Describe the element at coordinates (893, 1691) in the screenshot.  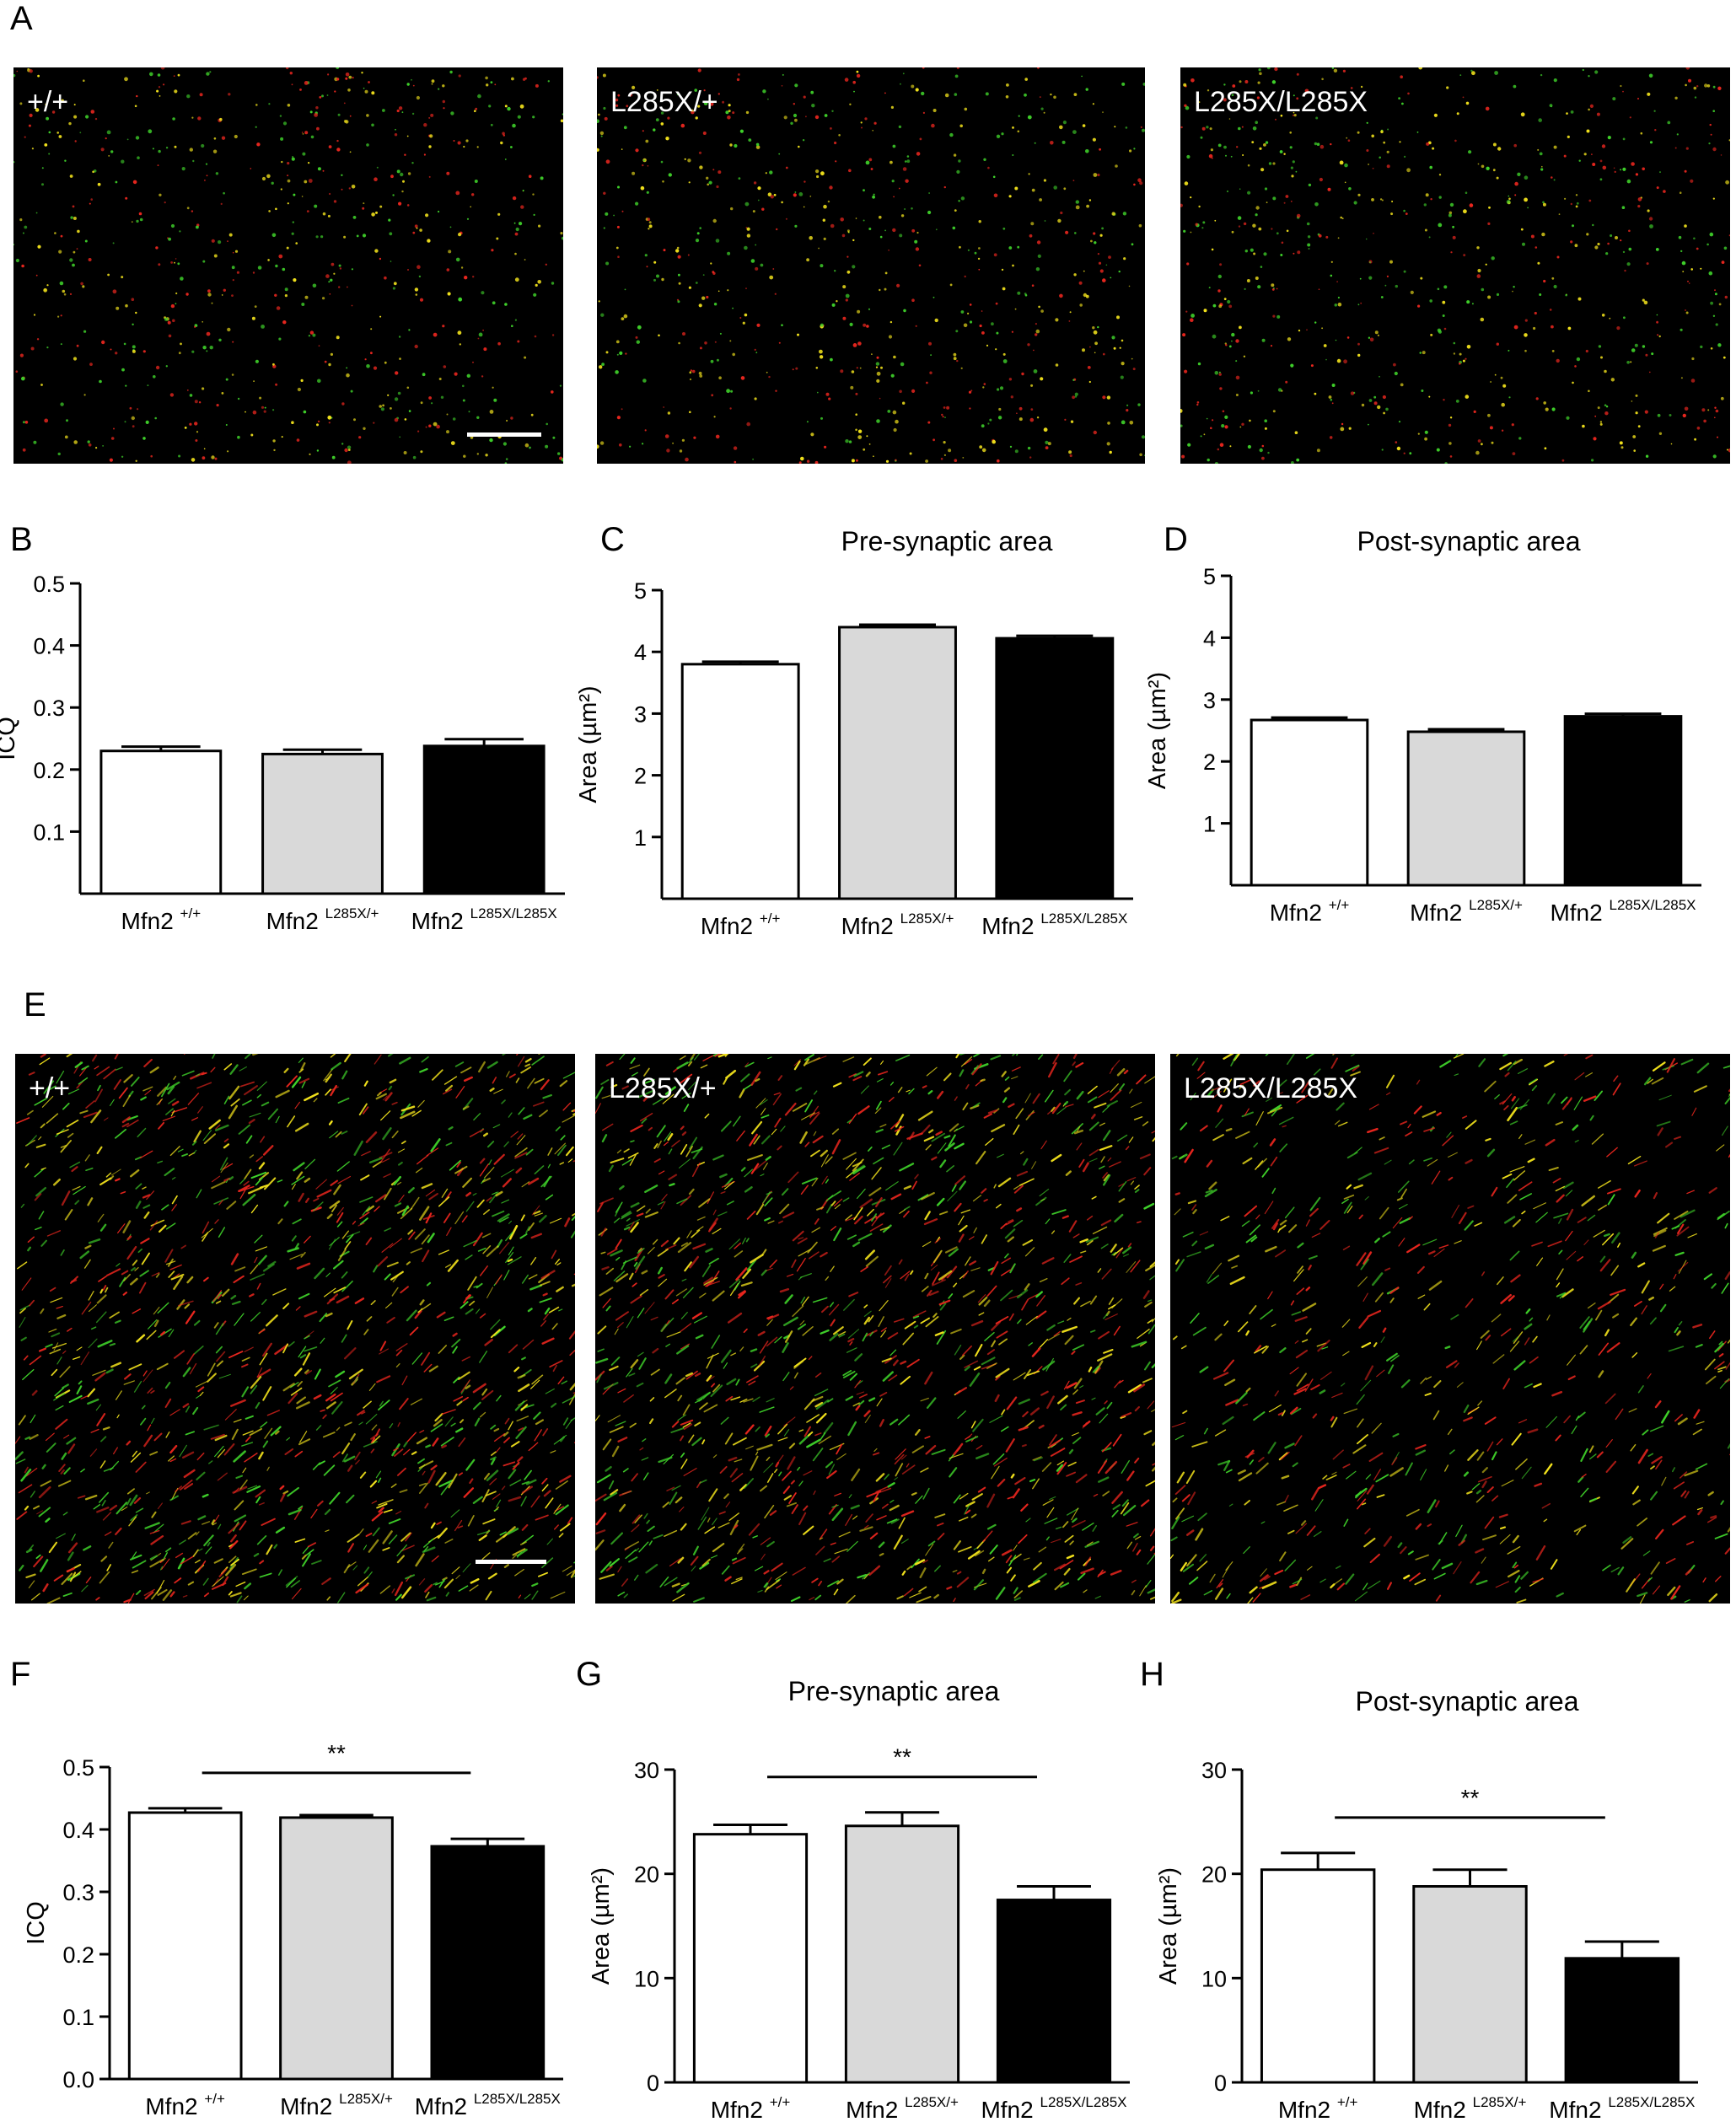
I see `chart-title-g: Pre-synaptic area` at that location.